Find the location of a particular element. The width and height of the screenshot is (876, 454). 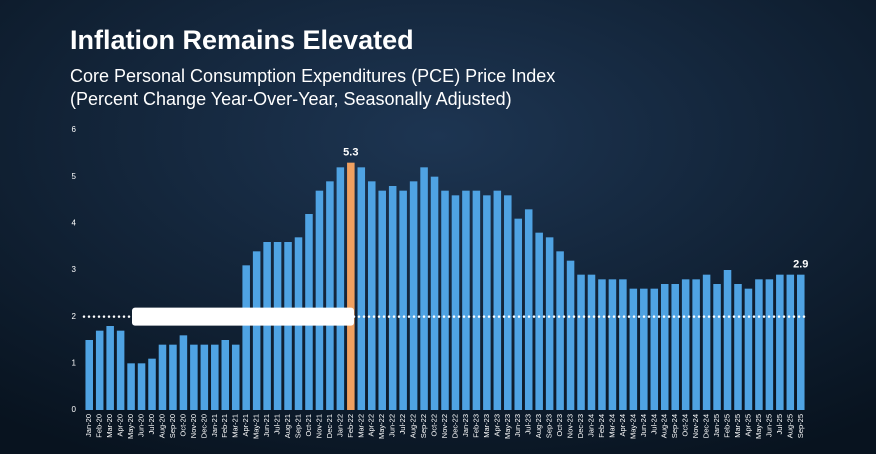

x-tick-label: May-25 is located at coordinates (758, 426).